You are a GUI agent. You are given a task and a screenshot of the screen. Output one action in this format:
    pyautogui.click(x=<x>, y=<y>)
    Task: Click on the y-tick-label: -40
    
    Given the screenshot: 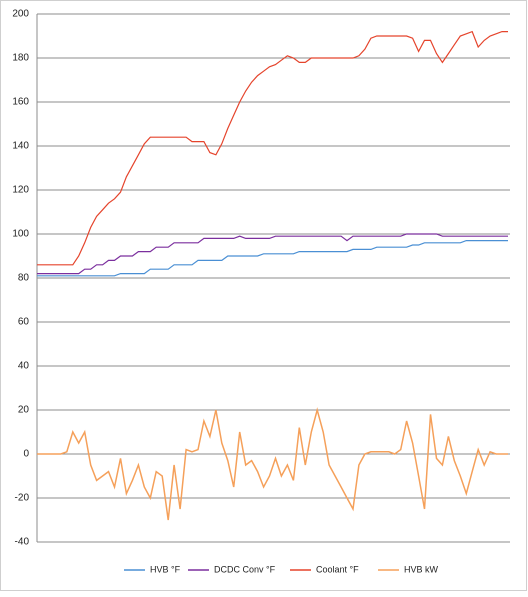 What is the action you would take?
    pyautogui.click(x=22, y=542)
    